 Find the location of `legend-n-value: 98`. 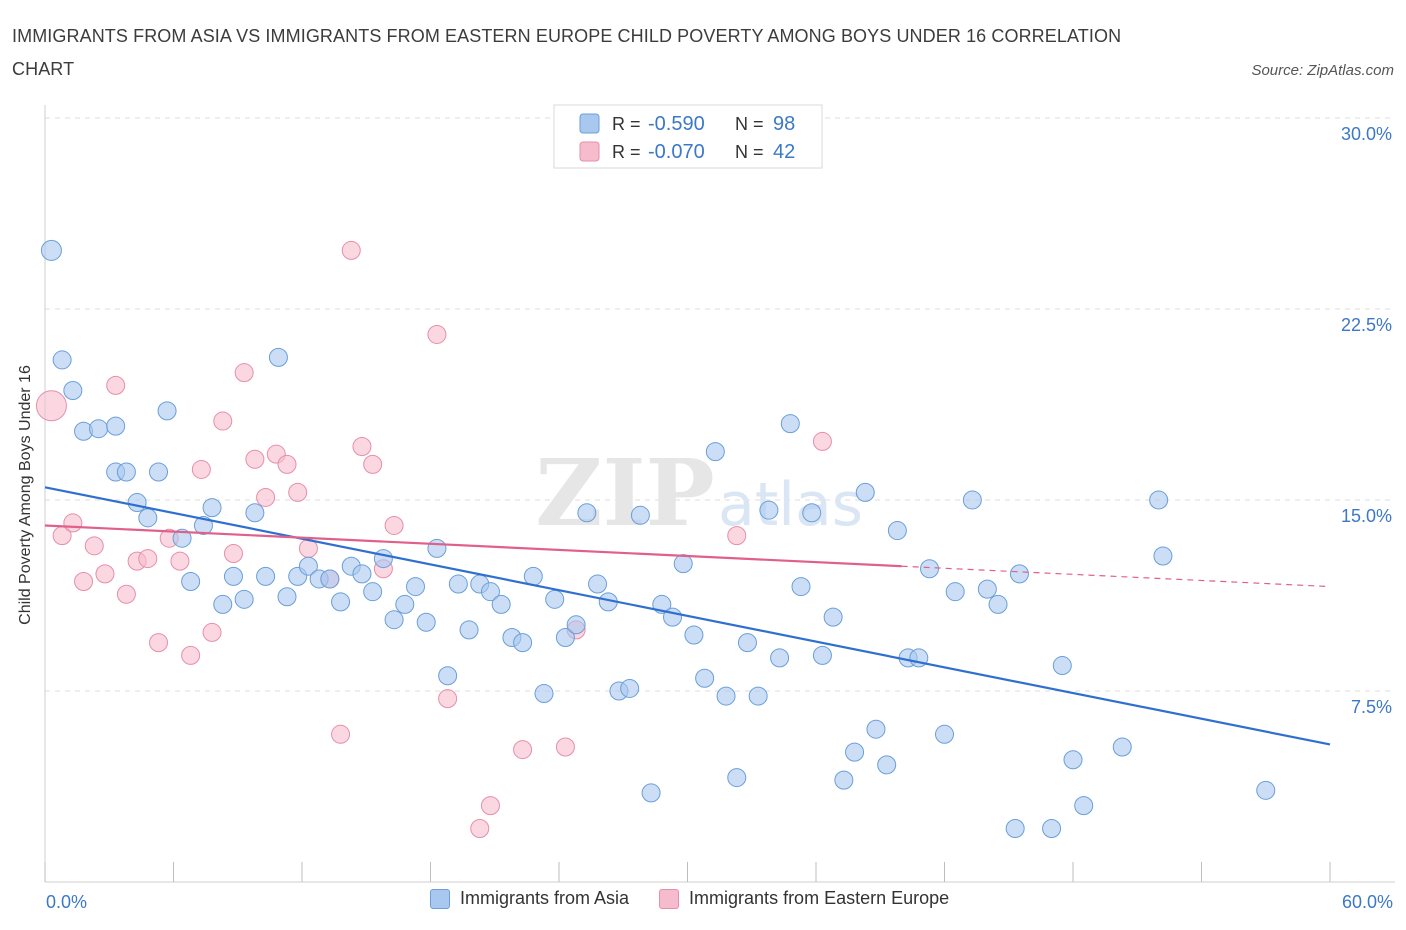

legend-n-value: 98 is located at coordinates (784, 124).